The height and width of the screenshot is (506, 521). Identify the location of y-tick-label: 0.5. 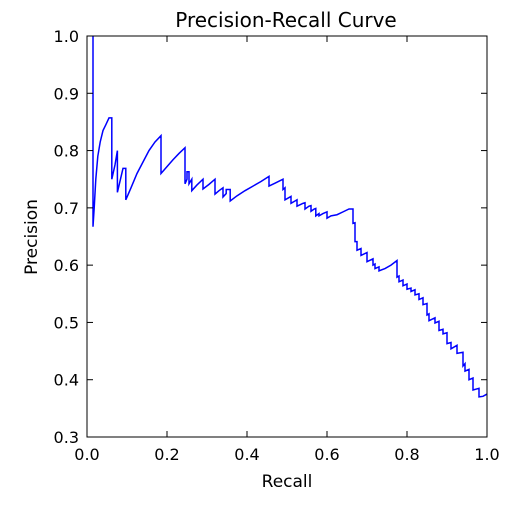
(66, 322).